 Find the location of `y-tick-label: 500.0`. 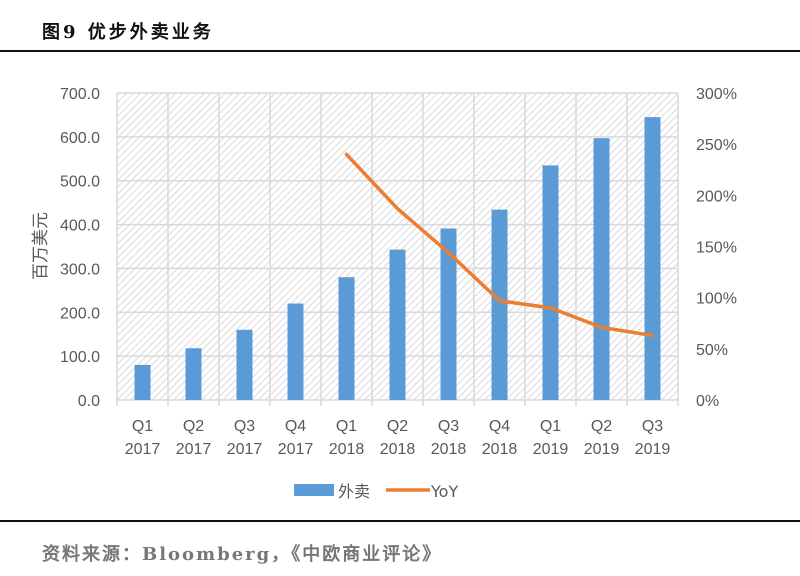

y-tick-label: 500.0 is located at coordinates (80, 182).